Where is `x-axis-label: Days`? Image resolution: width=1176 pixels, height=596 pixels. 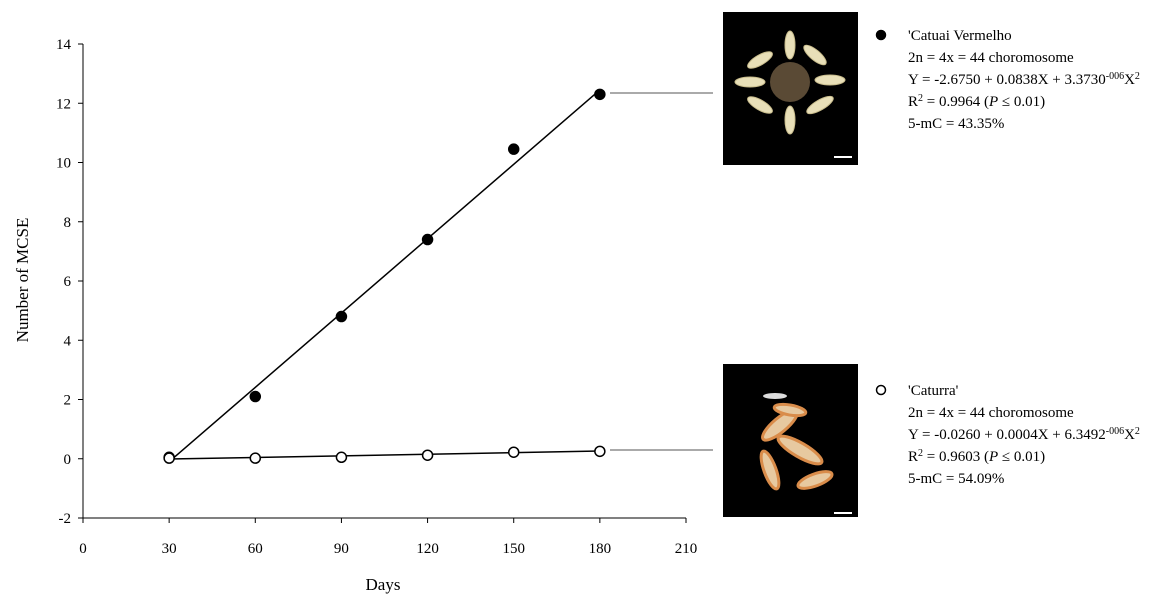
x-axis-label: Days is located at coordinates (383, 584).